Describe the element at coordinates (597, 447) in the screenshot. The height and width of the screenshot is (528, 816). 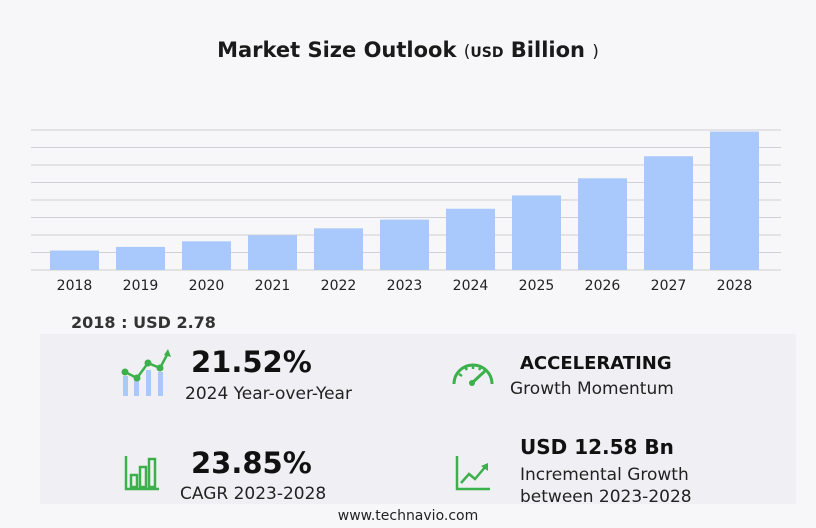
I see `incremental-value: USD 12.58 Bn` at that location.